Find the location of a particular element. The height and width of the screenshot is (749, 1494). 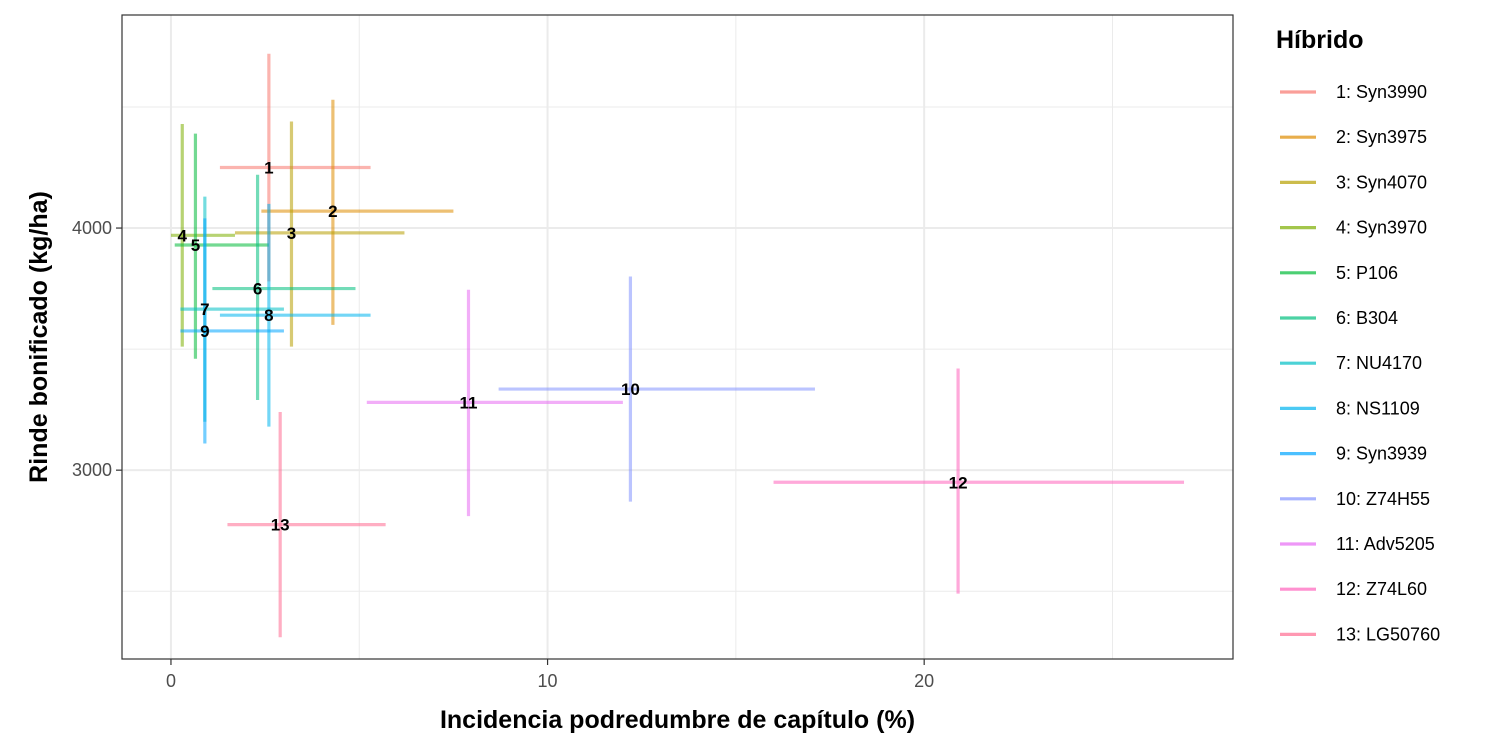

point-label-3: 3 is located at coordinates (291, 233).